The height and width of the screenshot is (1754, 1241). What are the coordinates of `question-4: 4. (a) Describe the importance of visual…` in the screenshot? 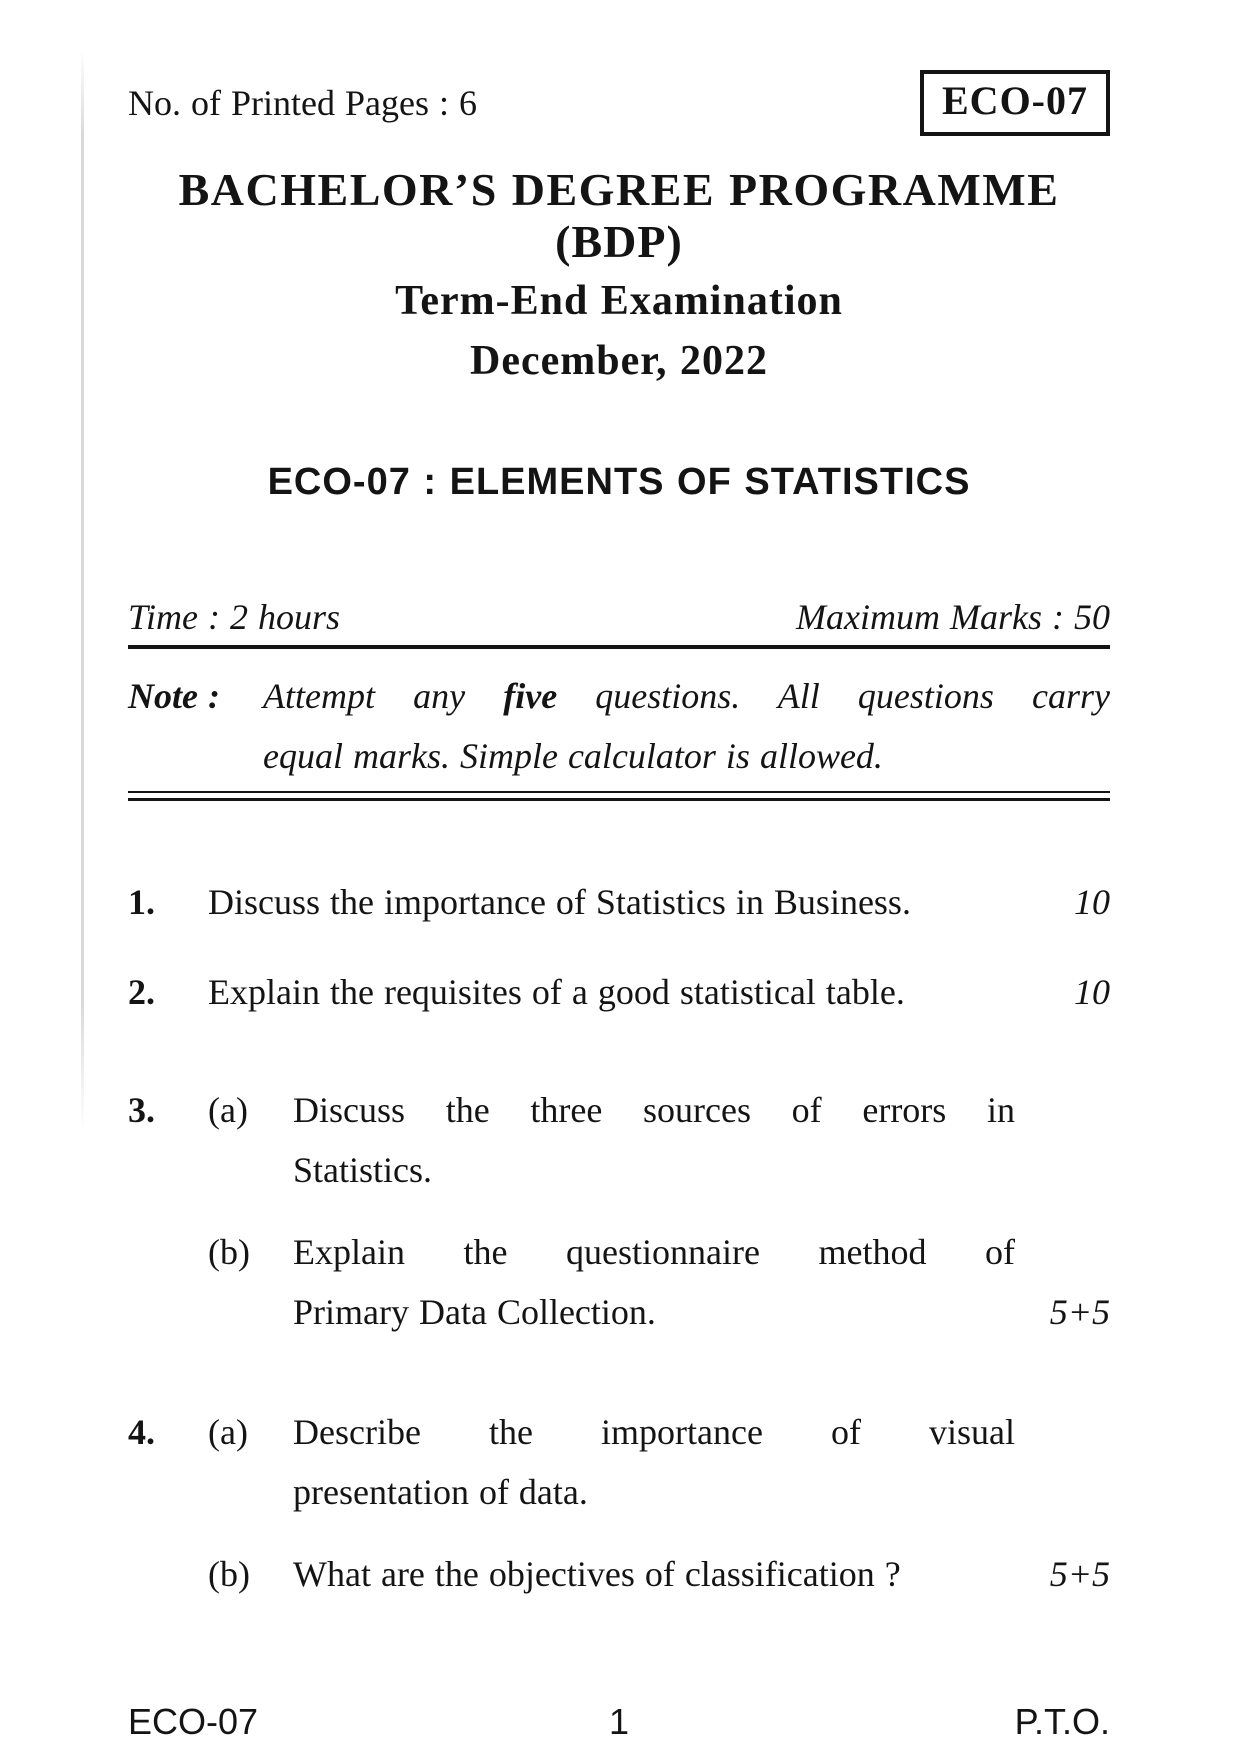 It's located at (619, 1503).